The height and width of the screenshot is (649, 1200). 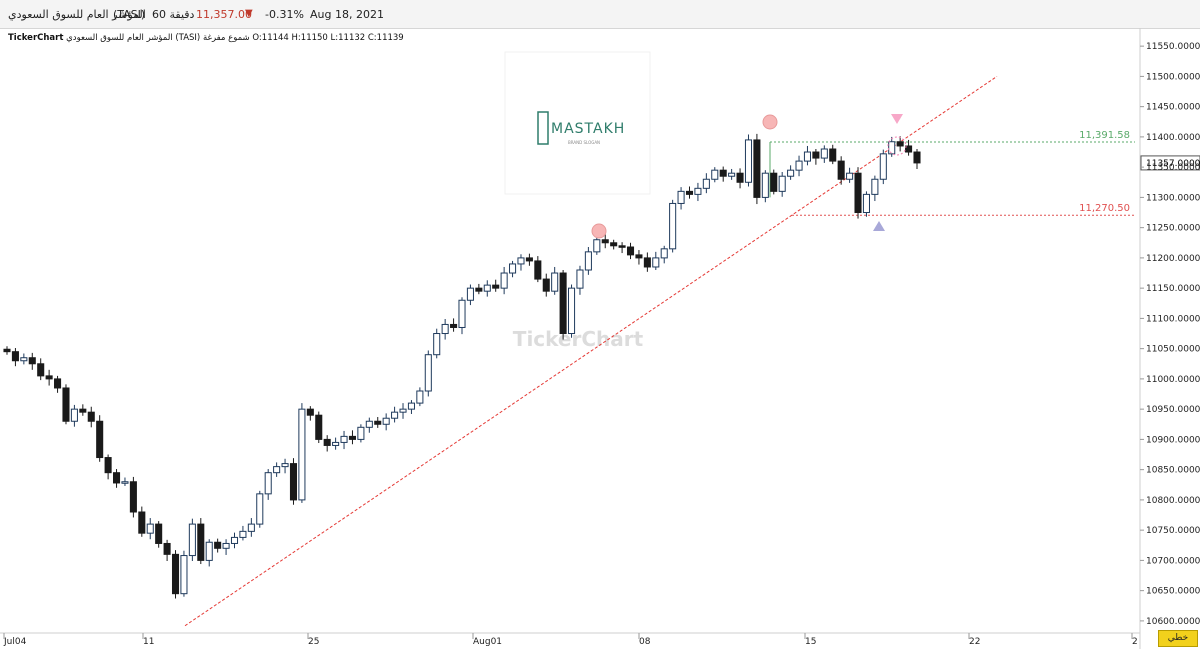 I want to click on price-tick-label: 11500.0000, so click(x=1173, y=77).